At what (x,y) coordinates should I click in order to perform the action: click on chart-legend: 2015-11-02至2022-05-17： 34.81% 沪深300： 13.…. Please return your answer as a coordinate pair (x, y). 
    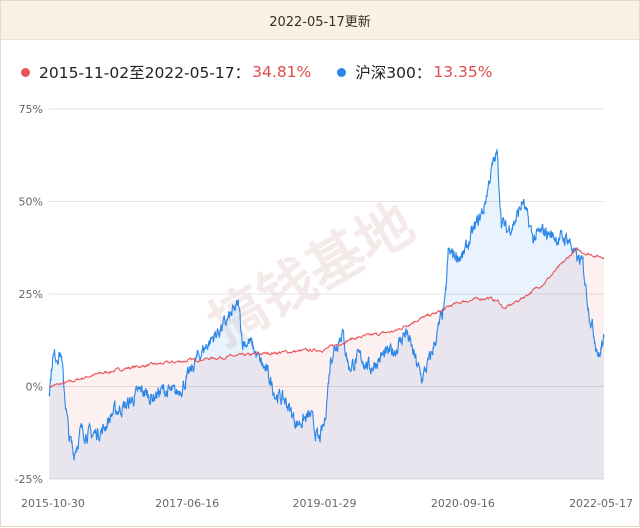
    Looking at the image, I should click on (269, 72).